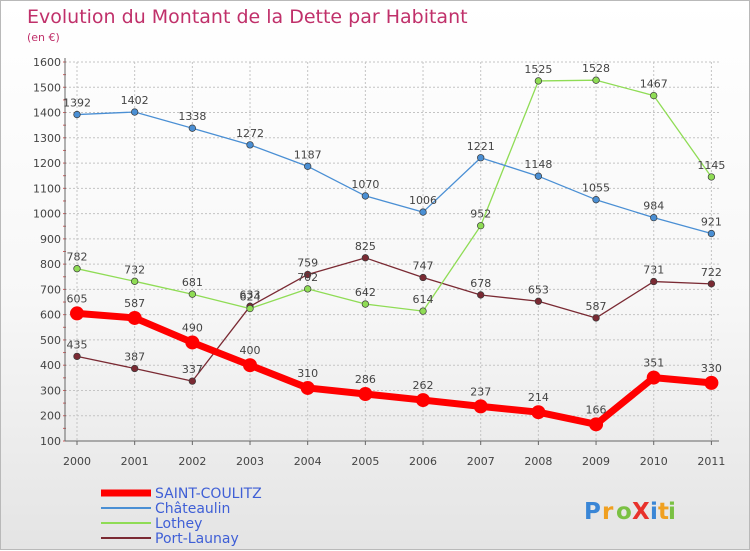 The image size is (750, 551). I want to click on y-tick-label: 200, so click(50, 416).